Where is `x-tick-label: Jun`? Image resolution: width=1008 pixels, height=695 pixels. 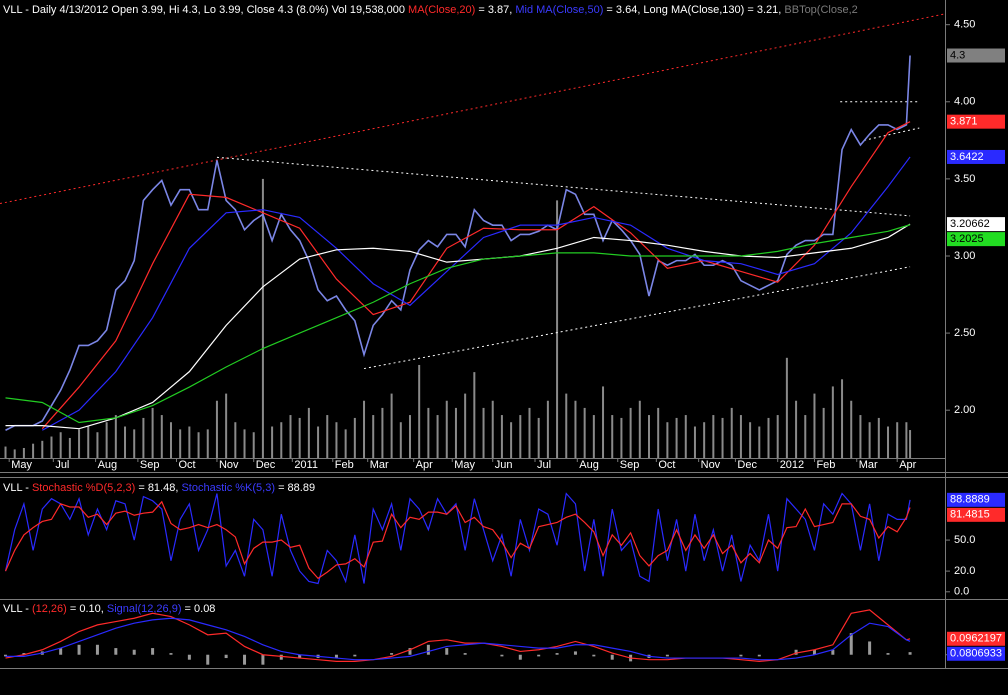 x-tick-label: Jun is located at coordinates (504, 465).